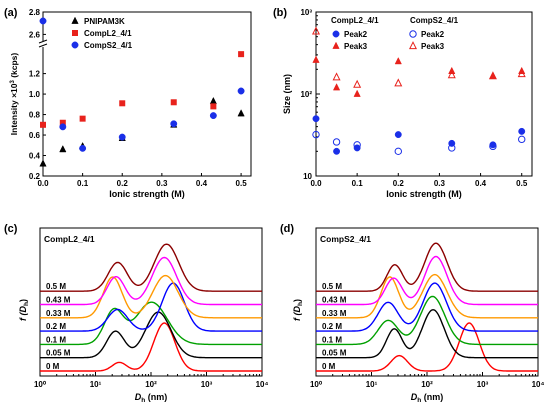  Describe the element at coordinates (151, 398) in the screenshot. I see `panel-c-x-axis-title: Dh (nm)` at that location.